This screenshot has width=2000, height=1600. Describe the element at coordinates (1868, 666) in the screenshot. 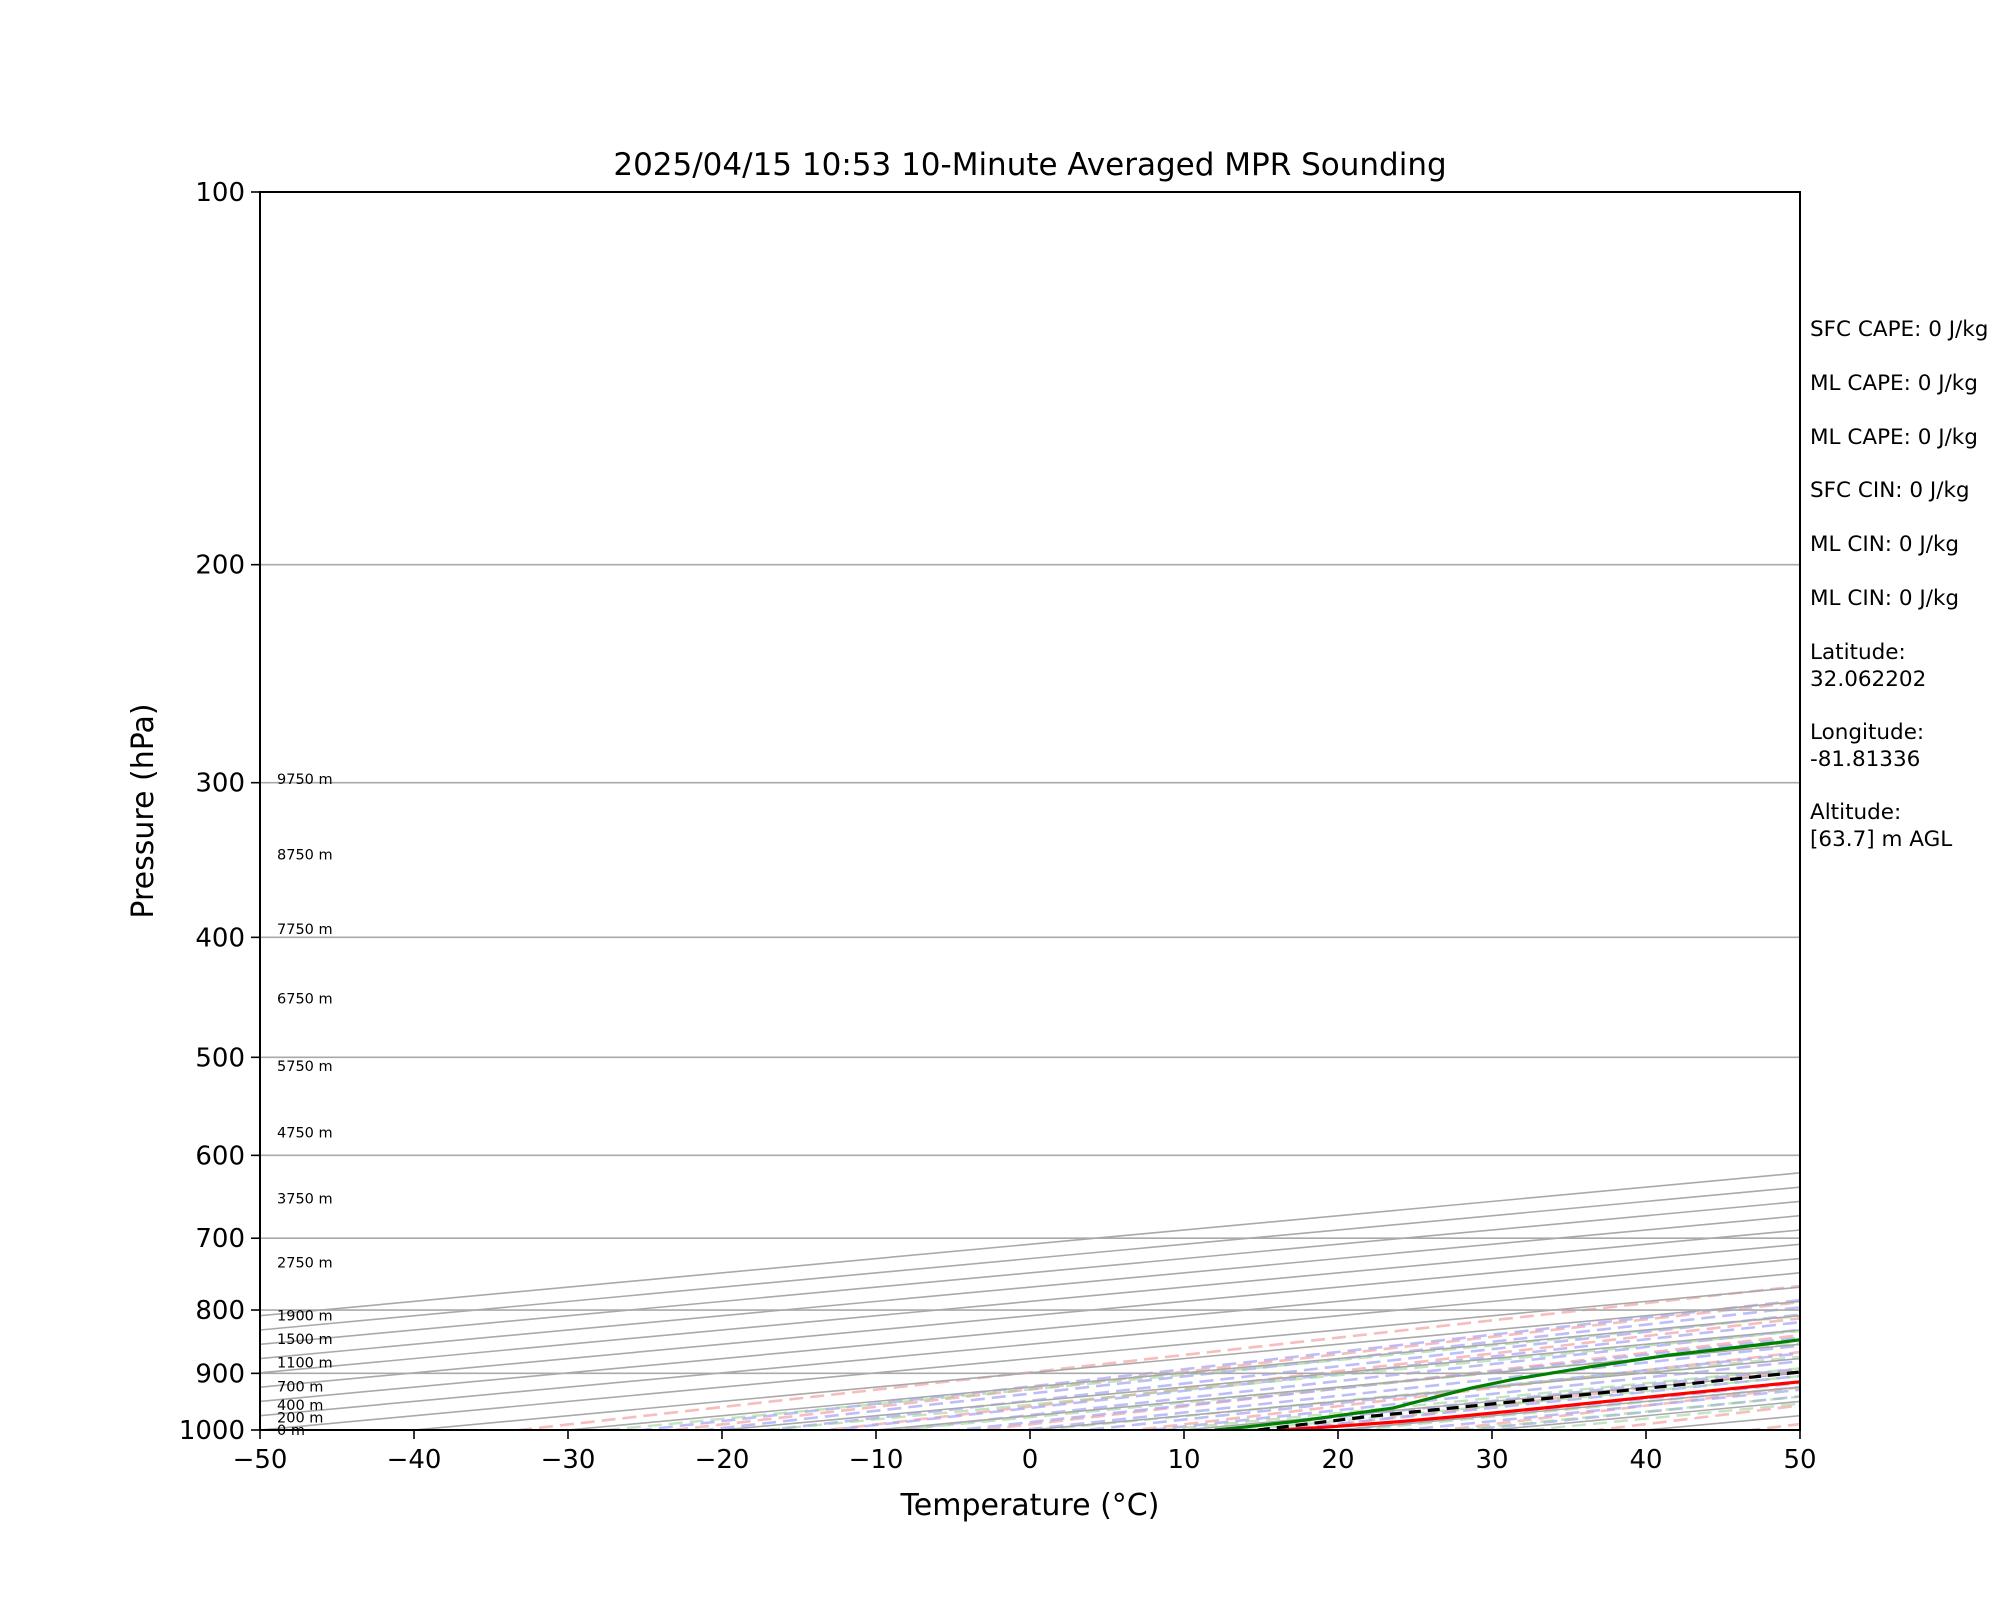

I see `side-annotation: Latitude: 32.062202` at that location.